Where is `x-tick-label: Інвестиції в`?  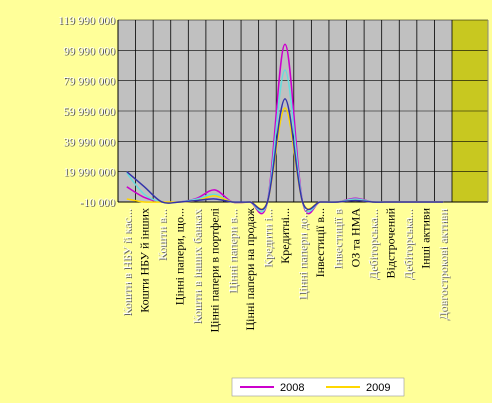
x-tick-label: Інвестиції в is located at coordinates (338, 238).